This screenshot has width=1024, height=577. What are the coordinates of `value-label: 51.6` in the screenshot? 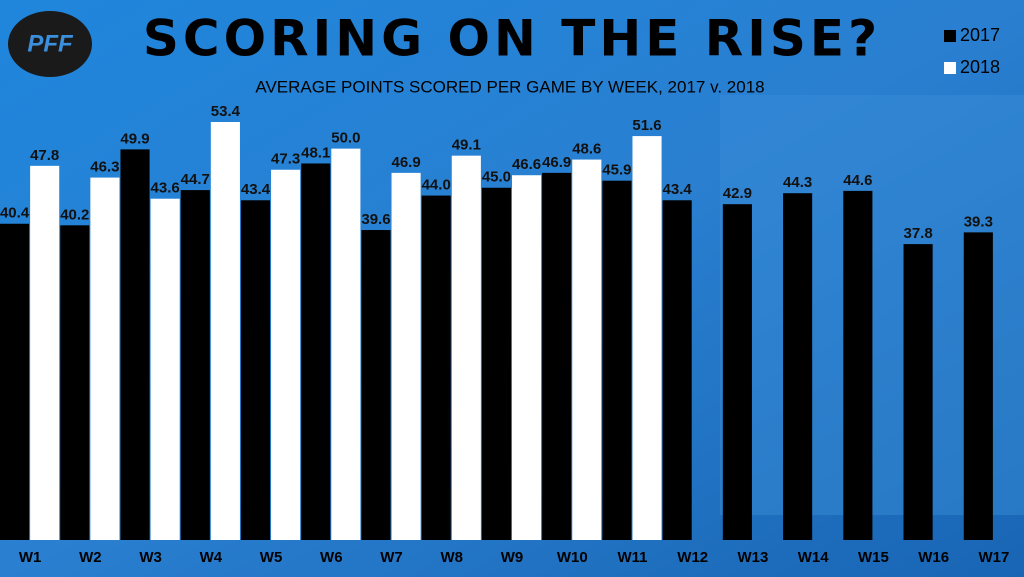 It's located at (646, 125).